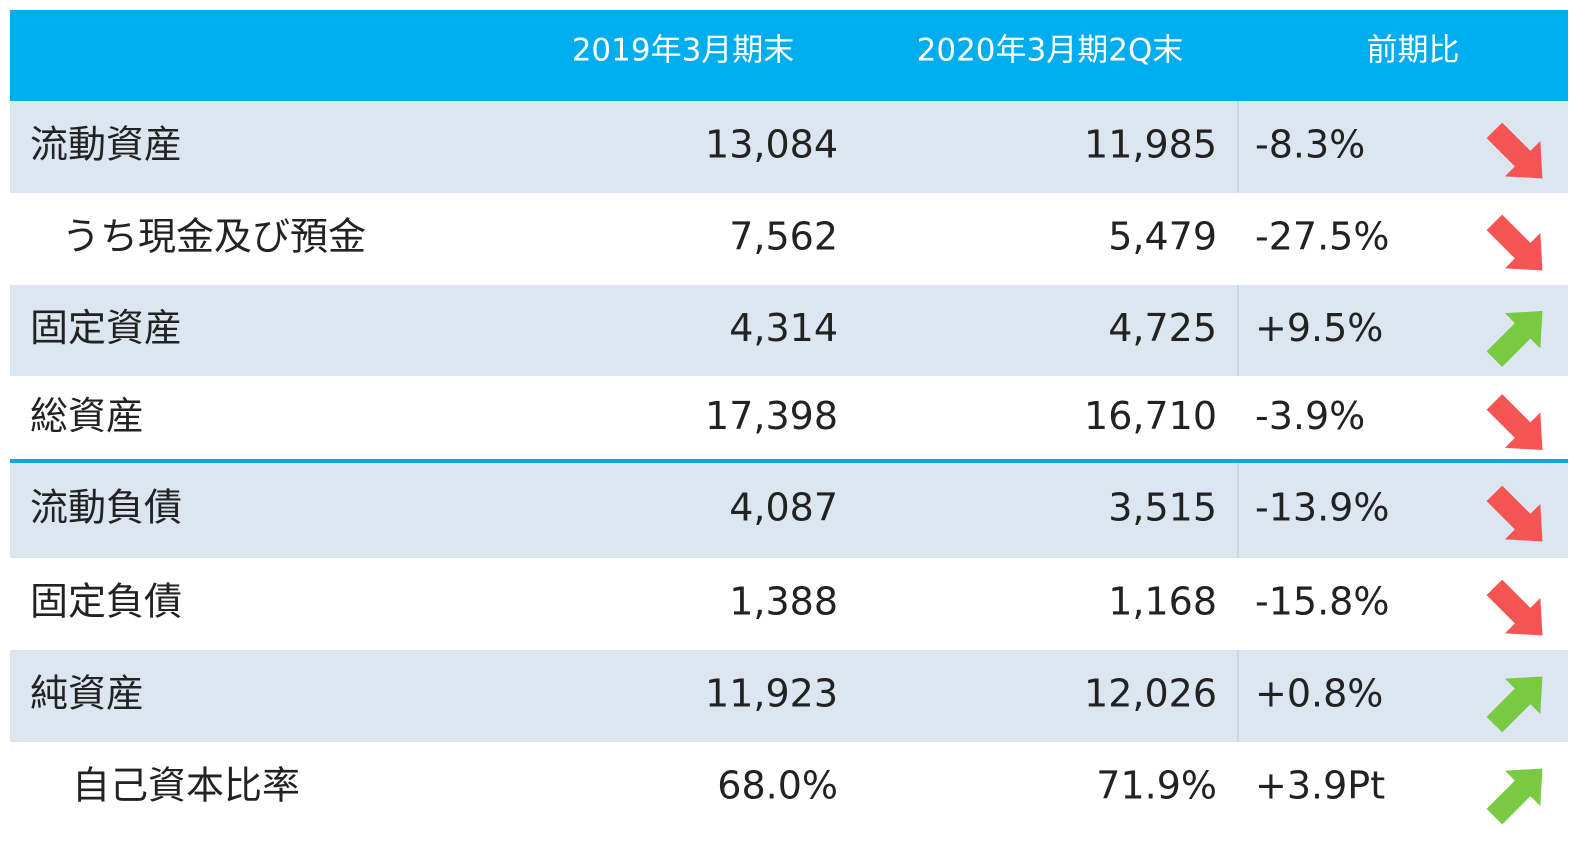  I want to click on value-2019: 1,388, so click(783, 602).